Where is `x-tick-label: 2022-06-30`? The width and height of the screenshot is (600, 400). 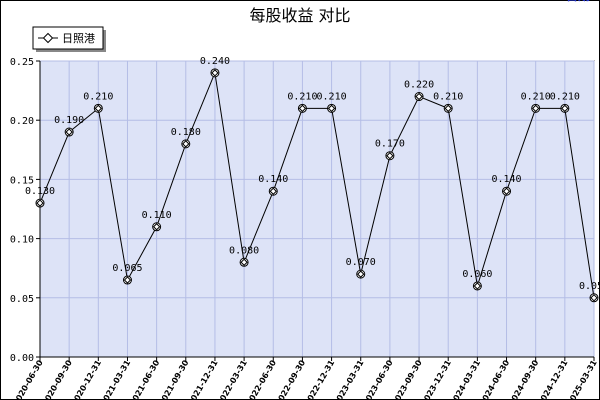
x-tick-label: 2022-06-30 is located at coordinates (262, 379).